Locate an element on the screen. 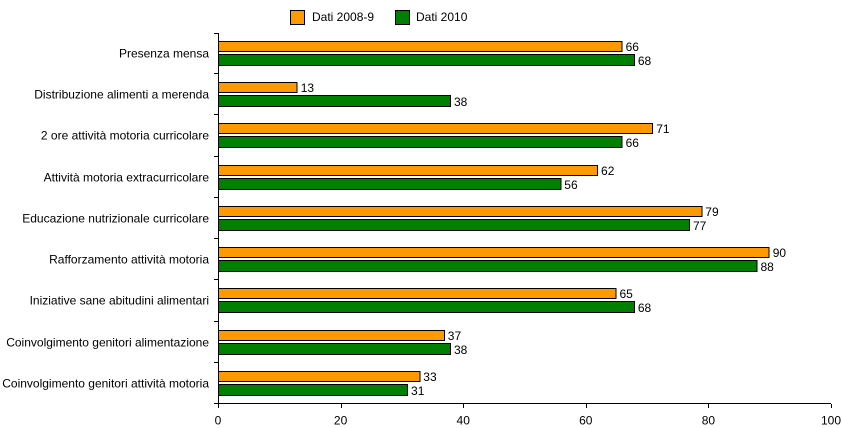 This screenshot has width=842, height=428. svg-text: Dati 2010 is located at coordinates (442, 17).